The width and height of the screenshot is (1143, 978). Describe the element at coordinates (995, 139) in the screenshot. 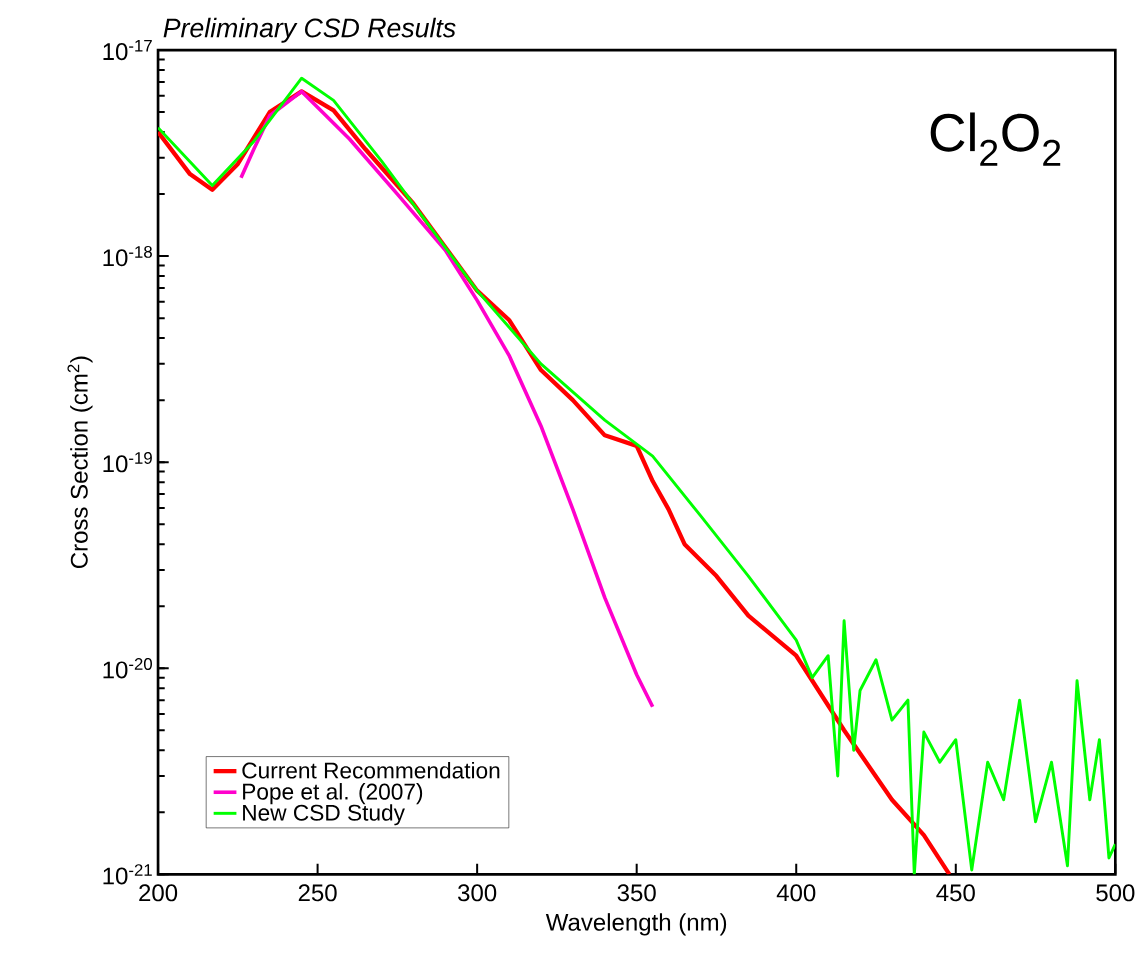

I see `annotation: Cl$_{2}$O$_{2}$` at that location.